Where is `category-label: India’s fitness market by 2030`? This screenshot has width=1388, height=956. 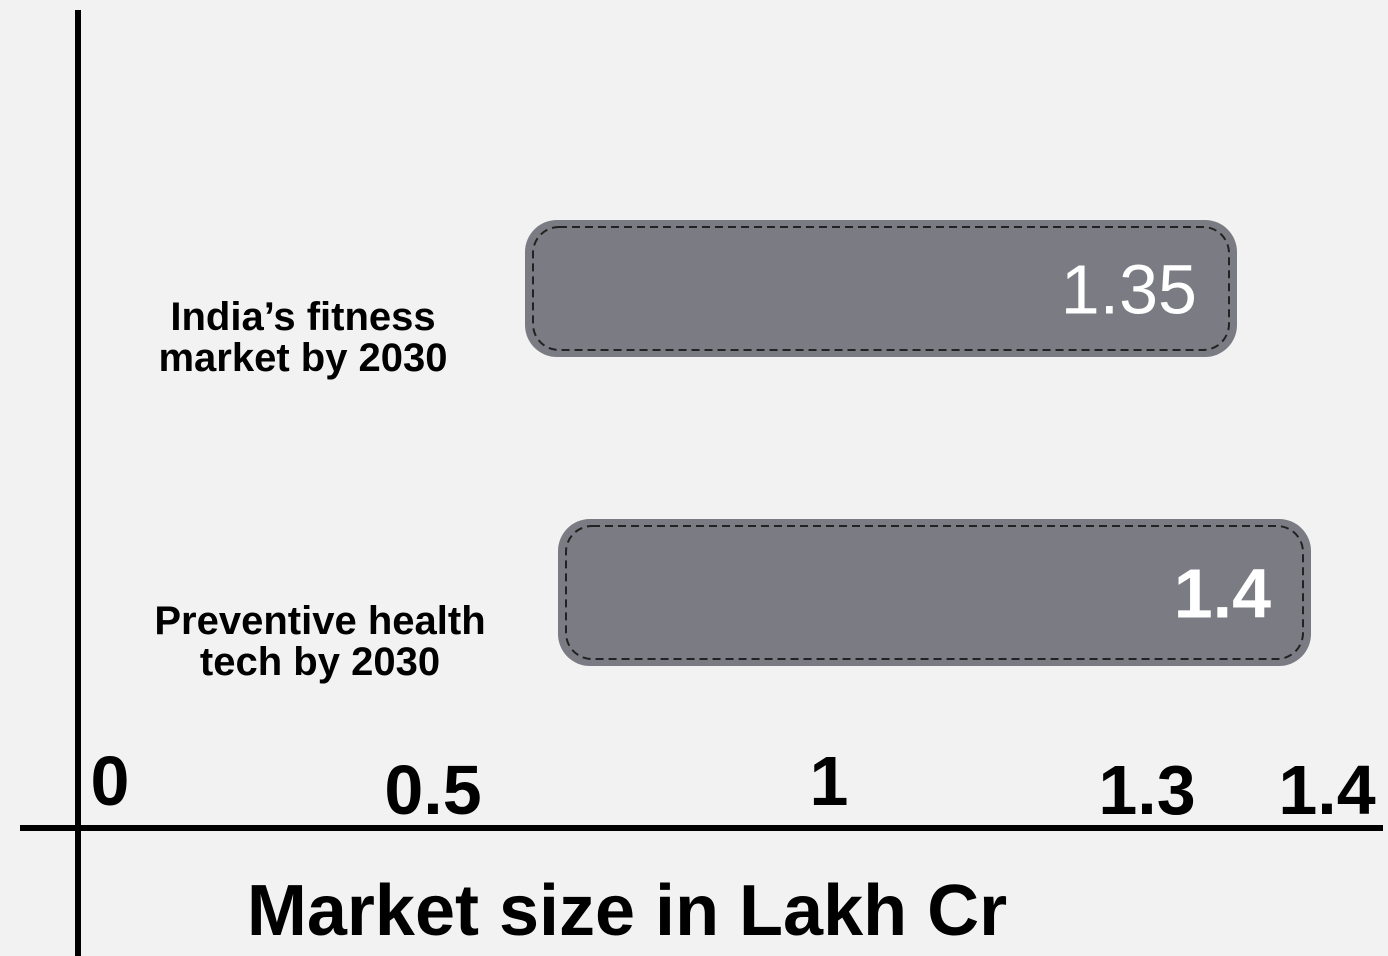 category-label: India’s fitness market by 2030 is located at coordinates (303, 337).